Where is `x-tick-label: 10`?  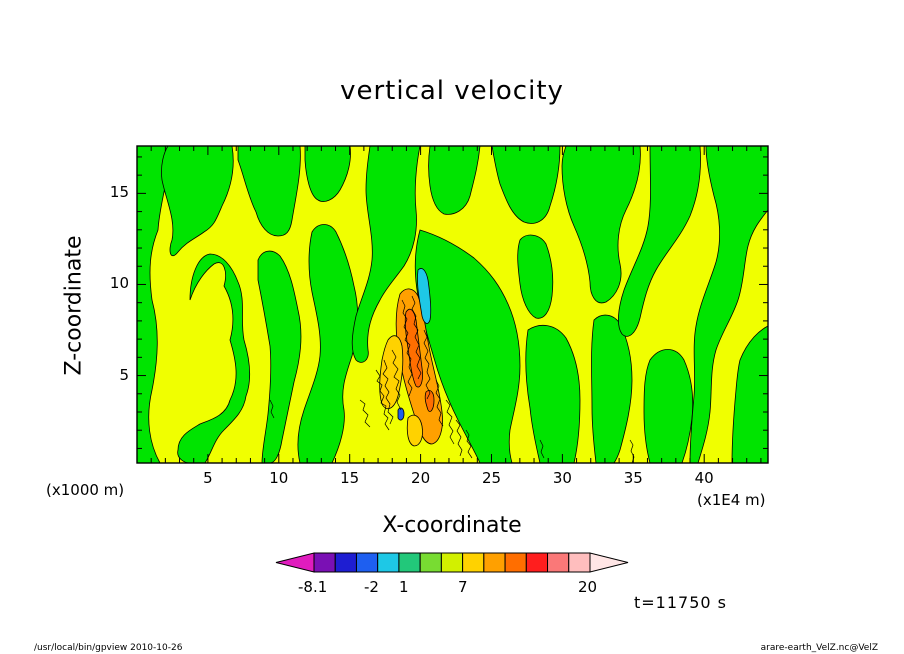
x-tick-label: 10 is located at coordinates (279, 478).